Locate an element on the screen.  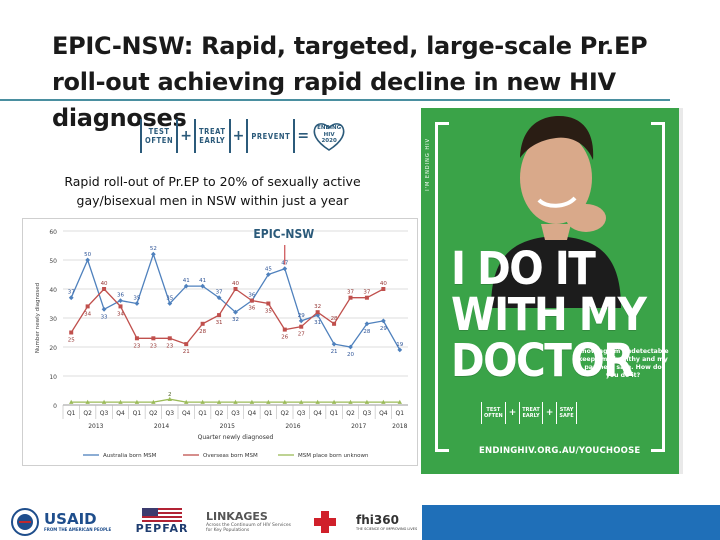
legend-label: MSM place born unknown is located at coordinates (333, 456).